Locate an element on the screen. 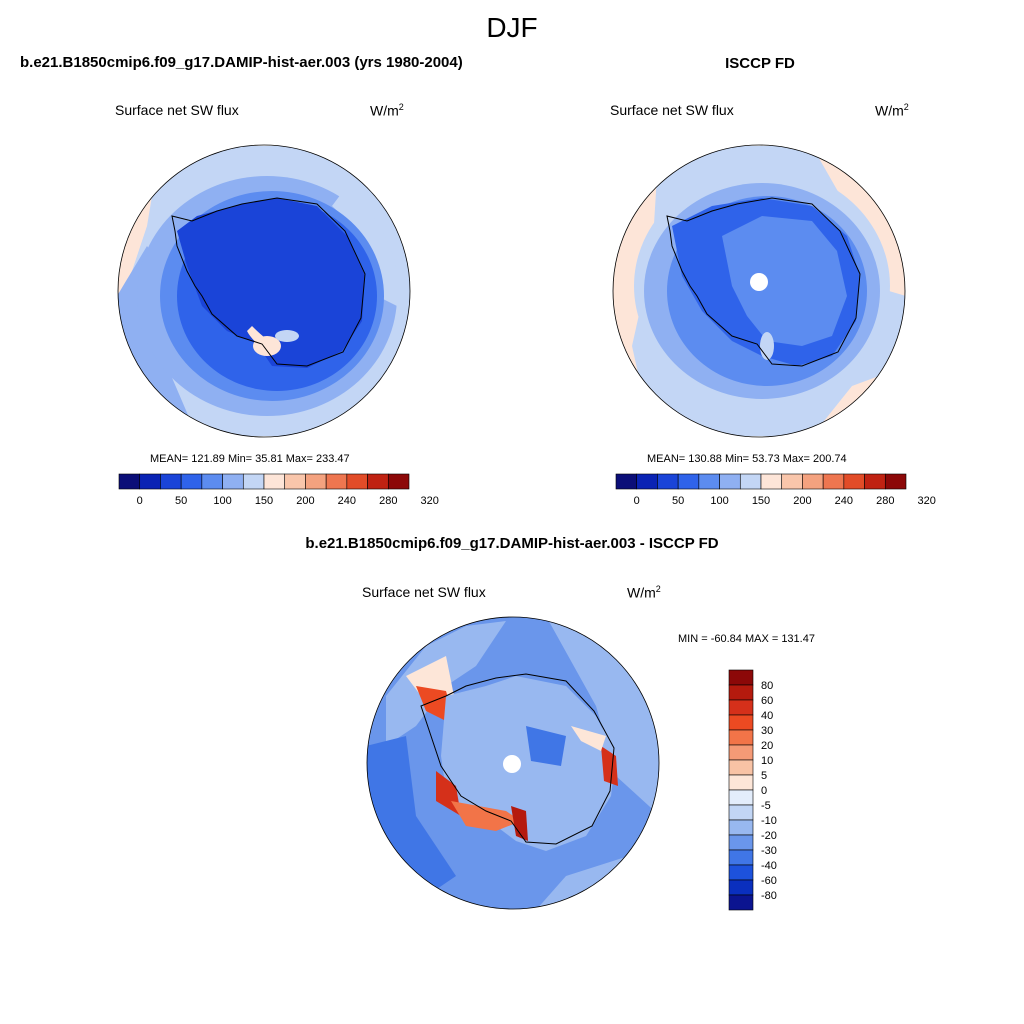  obs-variable-label: Surface net SW flux is located at coordinates (672, 110).